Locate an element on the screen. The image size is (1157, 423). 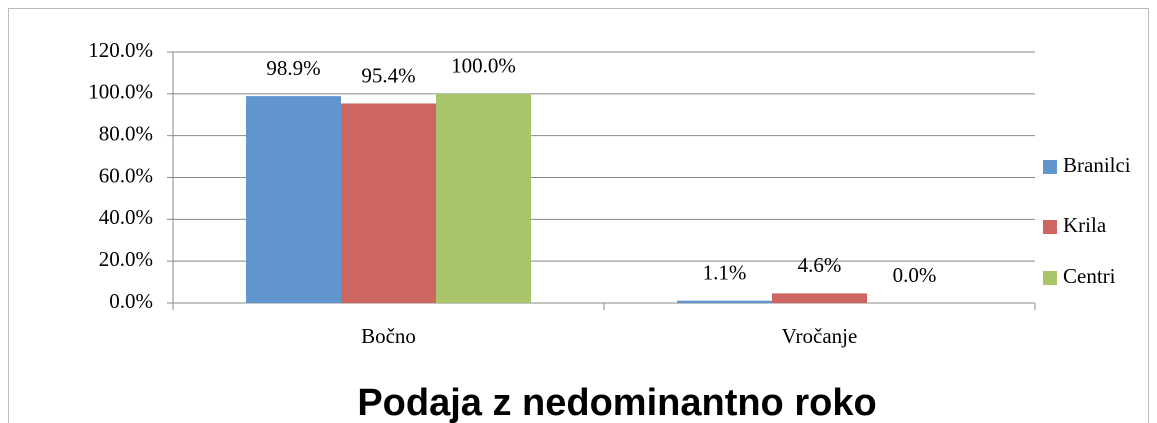
chart-title: Podaja z nedominantno roko is located at coordinates (616, 402).